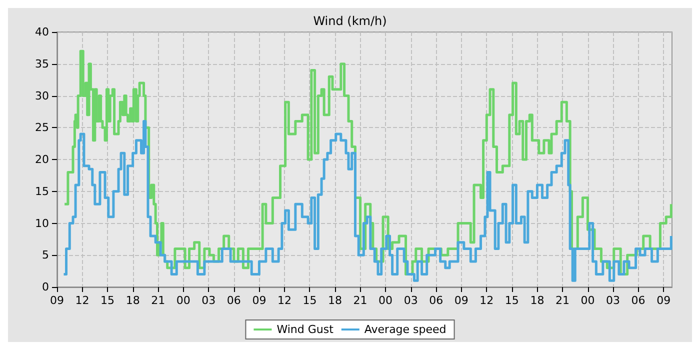 This screenshot has height=350, width=700. I want to click on chart-title: Wind (km/h), so click(350, 21).